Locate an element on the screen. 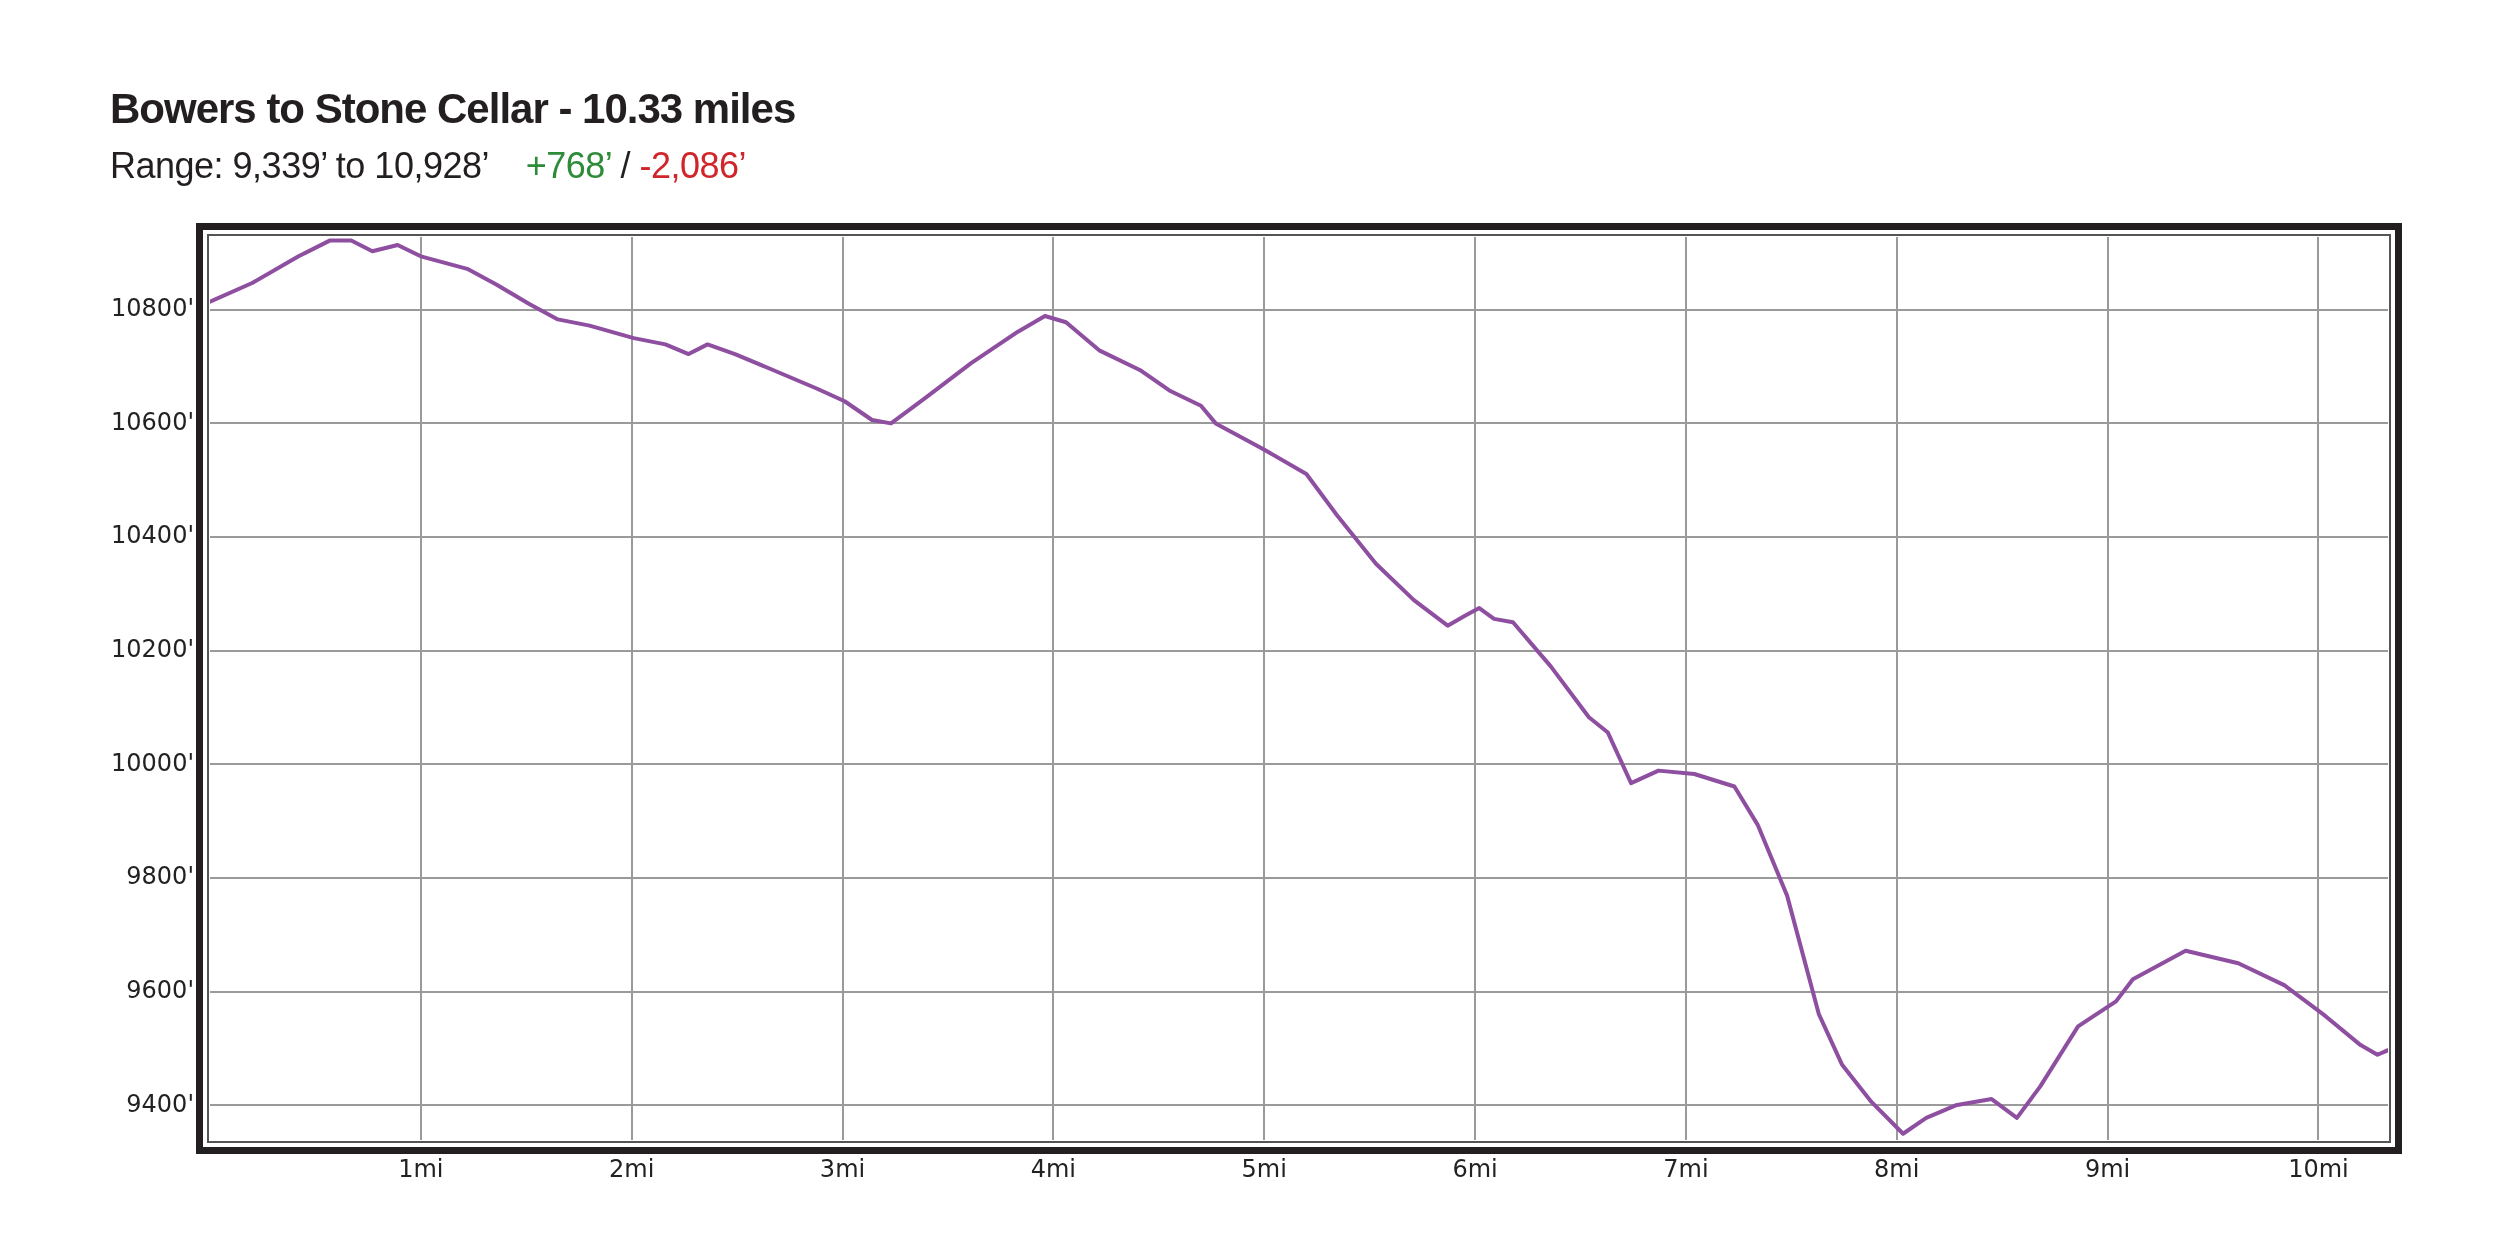 Image resolution: width=2500 pixels, height=1250 pixels. y-tick-label: 10800' is located at coordinates (152, 307).